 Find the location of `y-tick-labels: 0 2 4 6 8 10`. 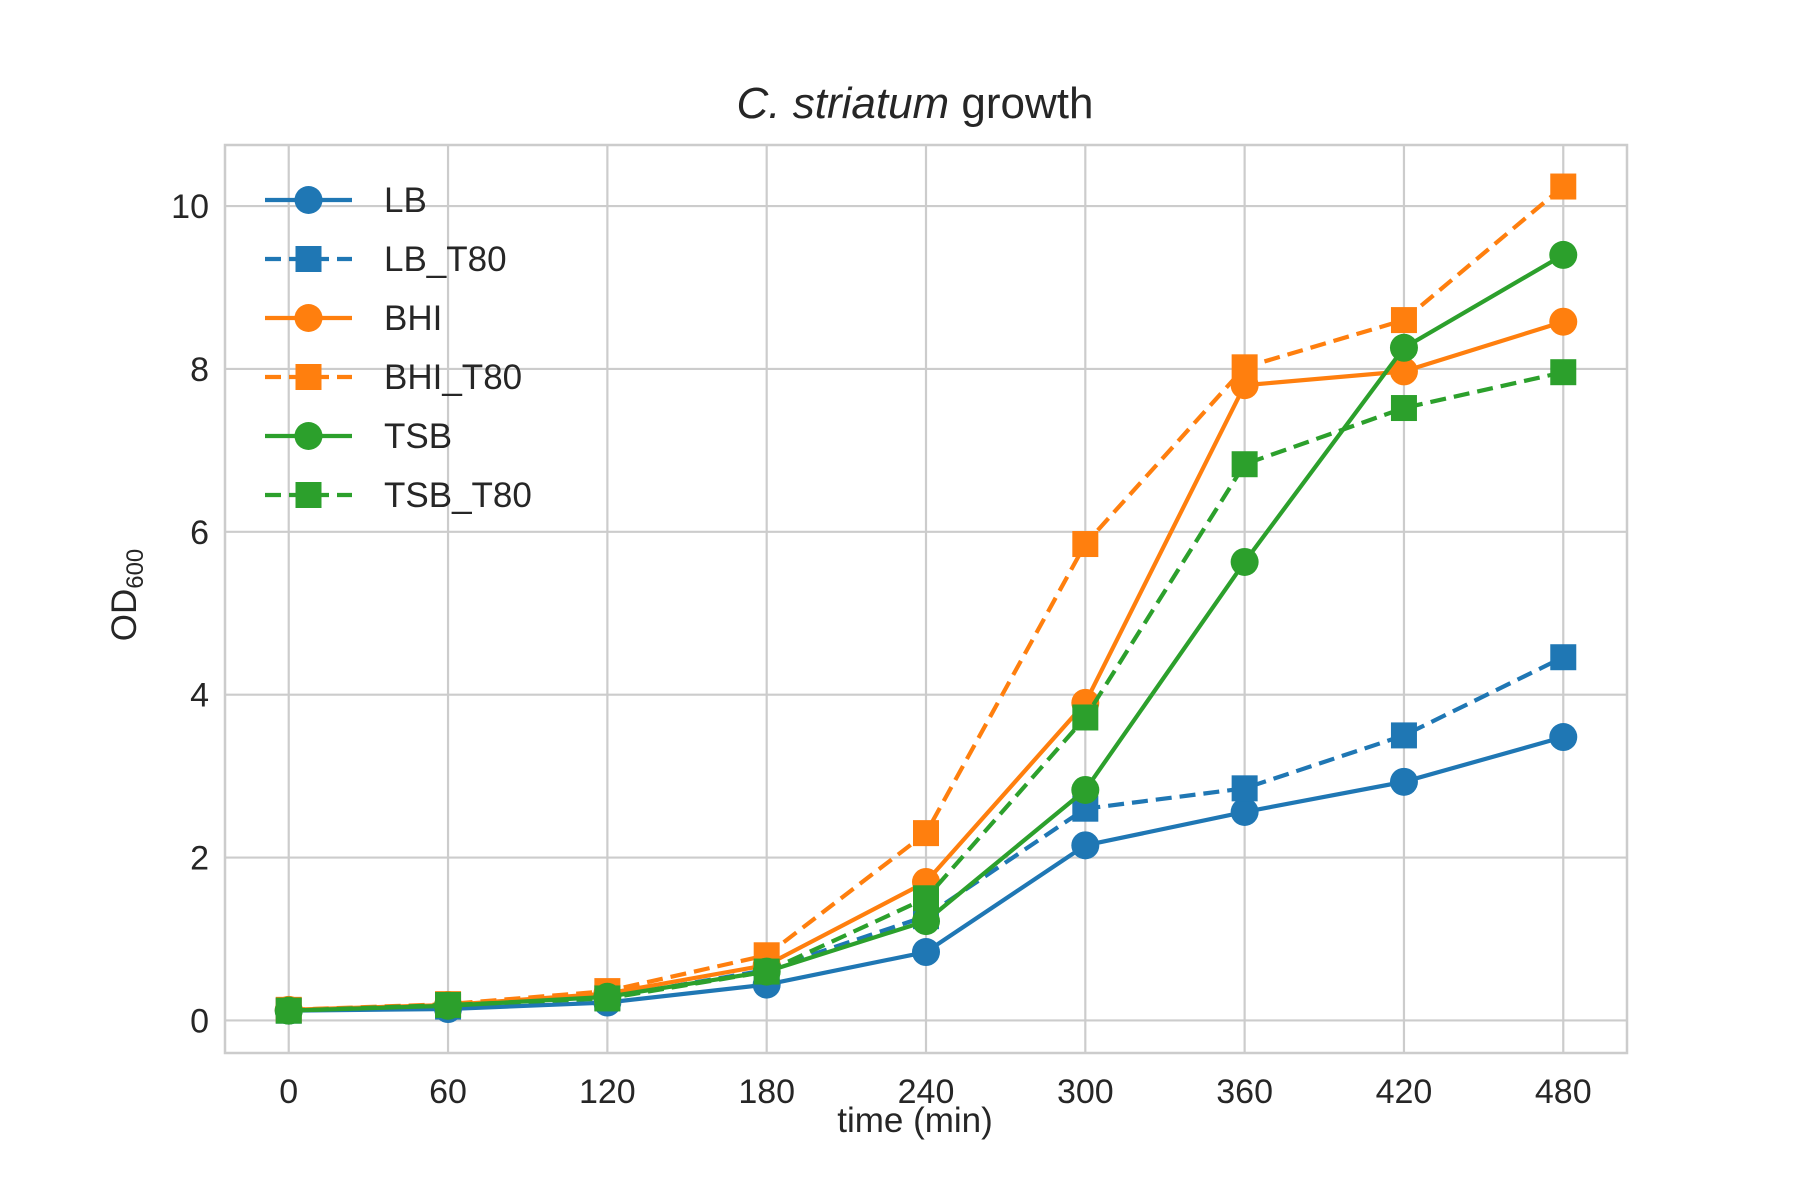

y-tick-labels: 0 2 4 6 8 10 is located at coordinates (190, 614).